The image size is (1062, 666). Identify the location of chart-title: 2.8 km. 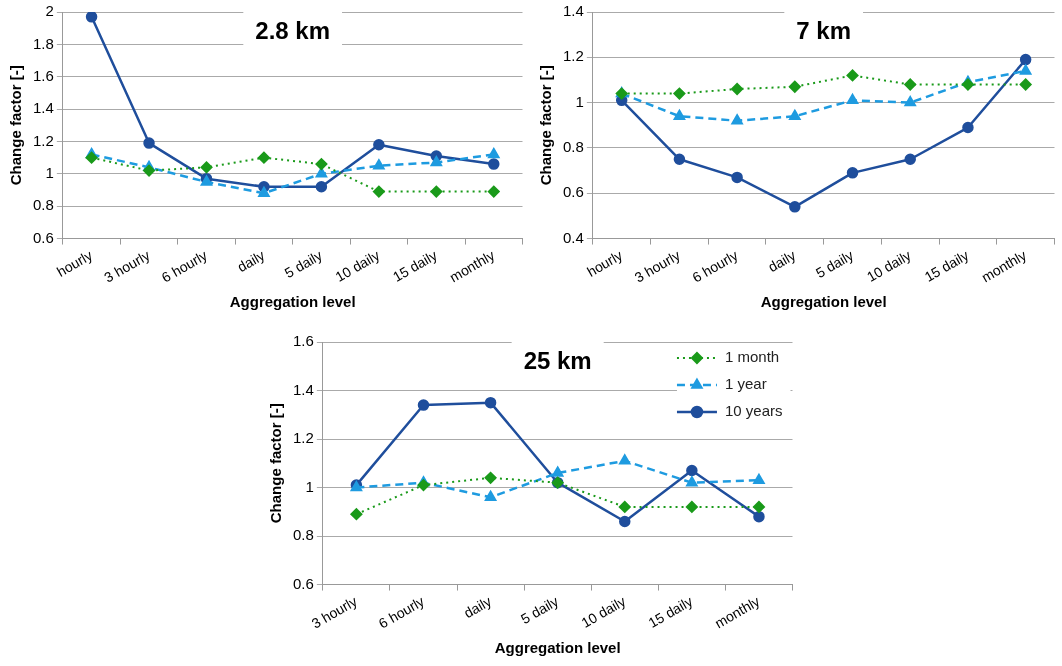
(293, 30).